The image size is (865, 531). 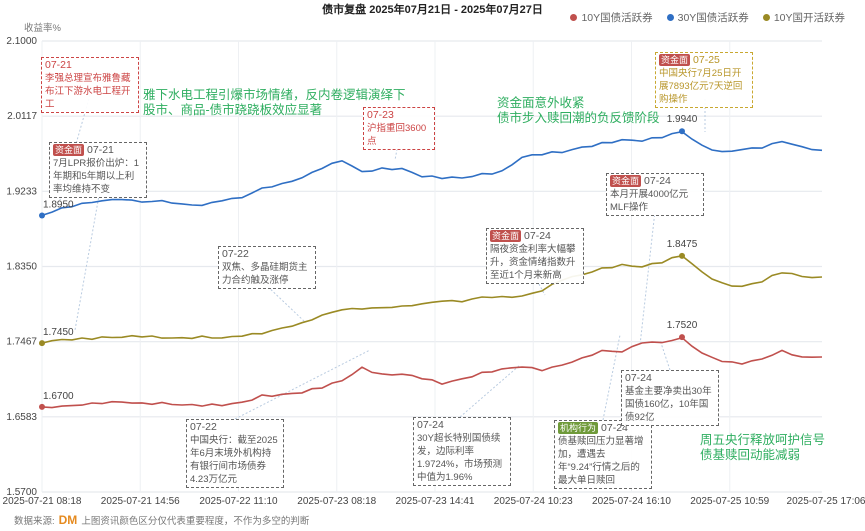 What do you see at coordinates (631, 501) in the screenshot?
I see `x-tick-label: 2025-07-24 16:10` at bounding box center [631, 501].